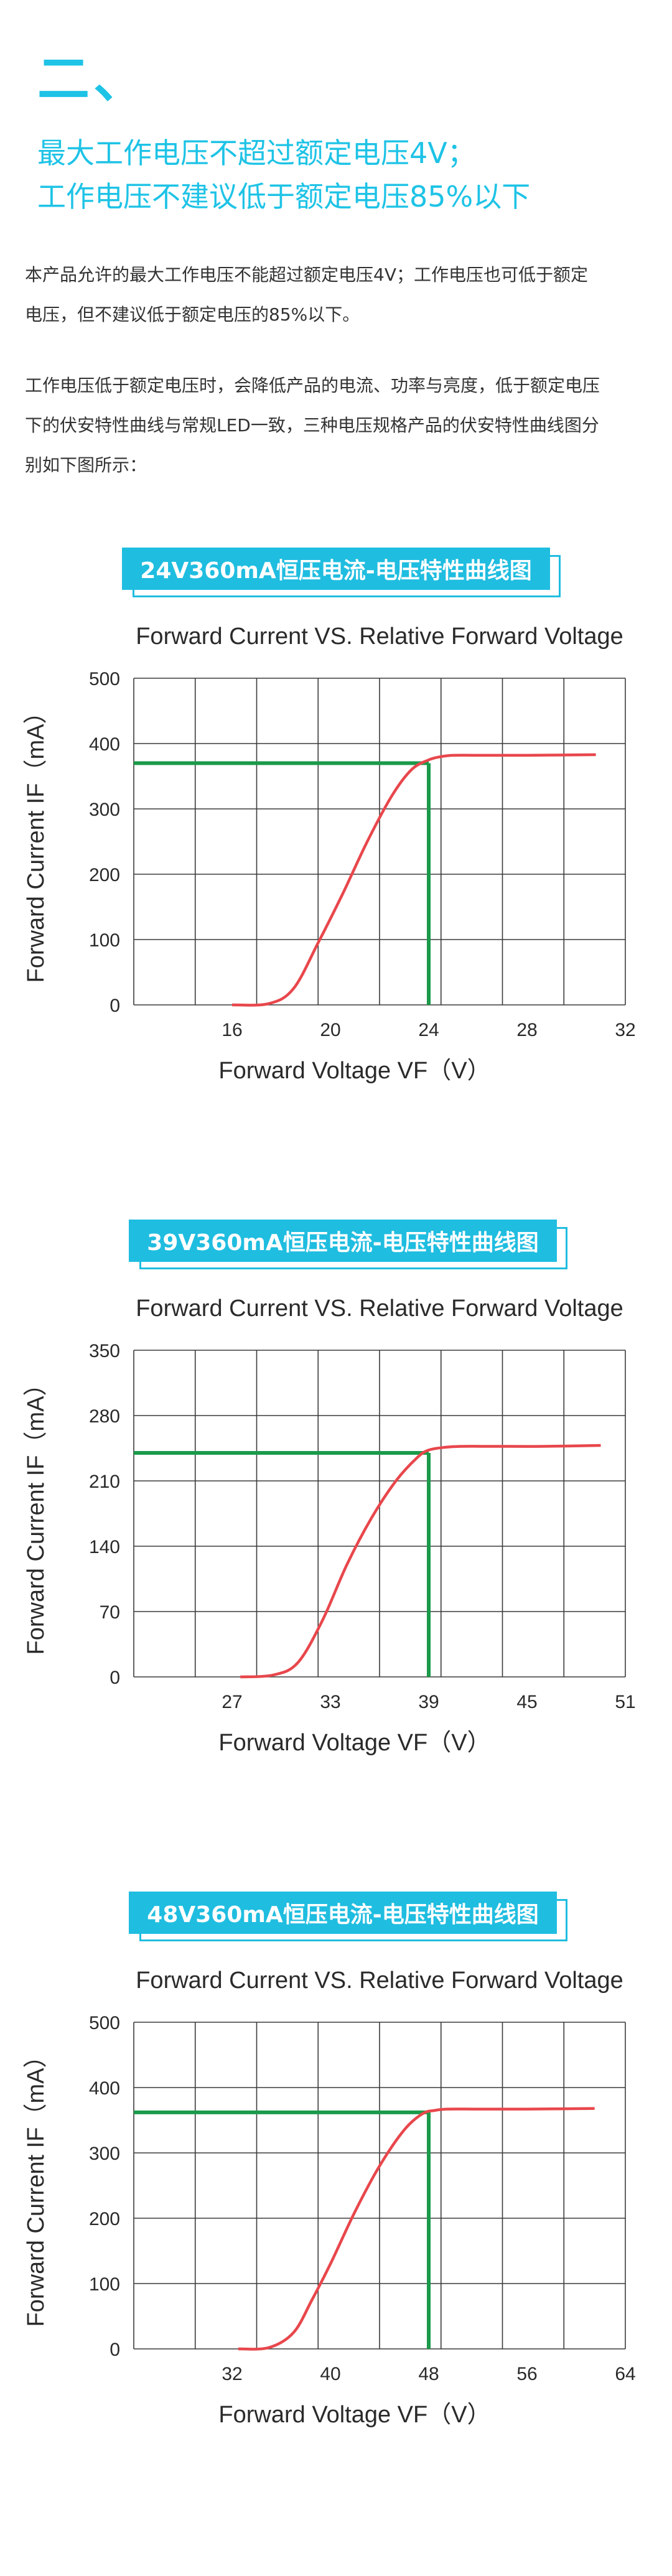  What do you see at coordinates (105, 1547) in the screenshot?
I see `y-tick-label: 140` at bounding box center [105, 1547].